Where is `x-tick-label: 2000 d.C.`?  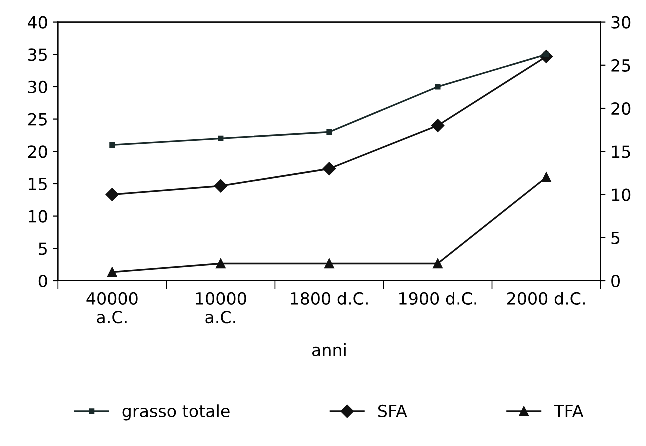
x-tick-label: 2000 d.C. is located at coordinates (546, 298).